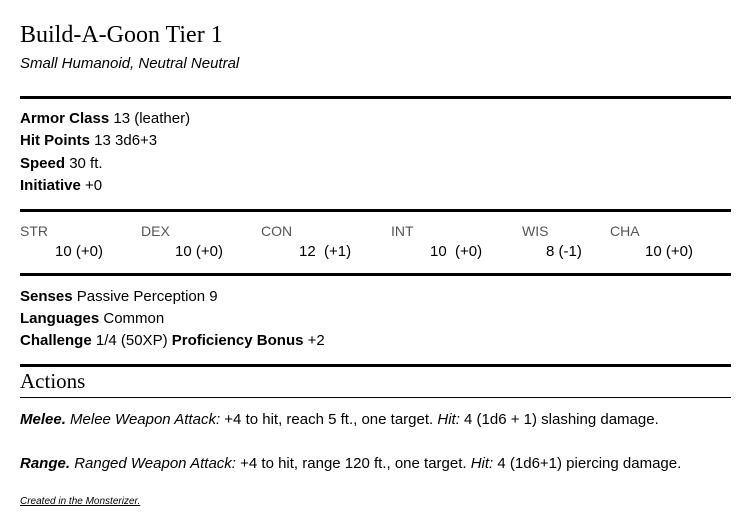  I want to click on ability-score-cha: 10 (+0), so click(669, 251).